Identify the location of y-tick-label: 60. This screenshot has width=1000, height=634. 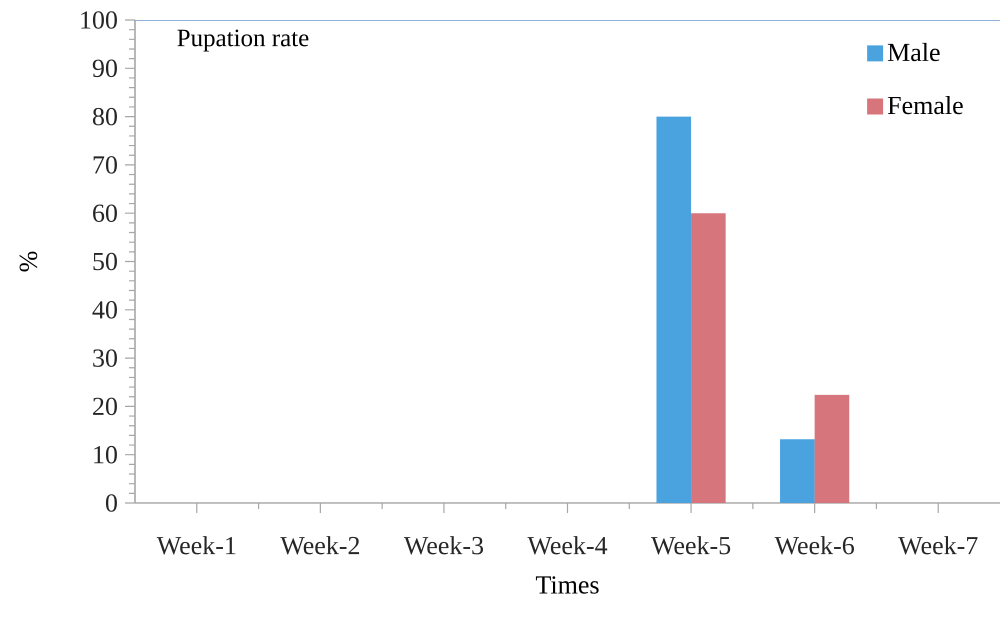
(105, 213).